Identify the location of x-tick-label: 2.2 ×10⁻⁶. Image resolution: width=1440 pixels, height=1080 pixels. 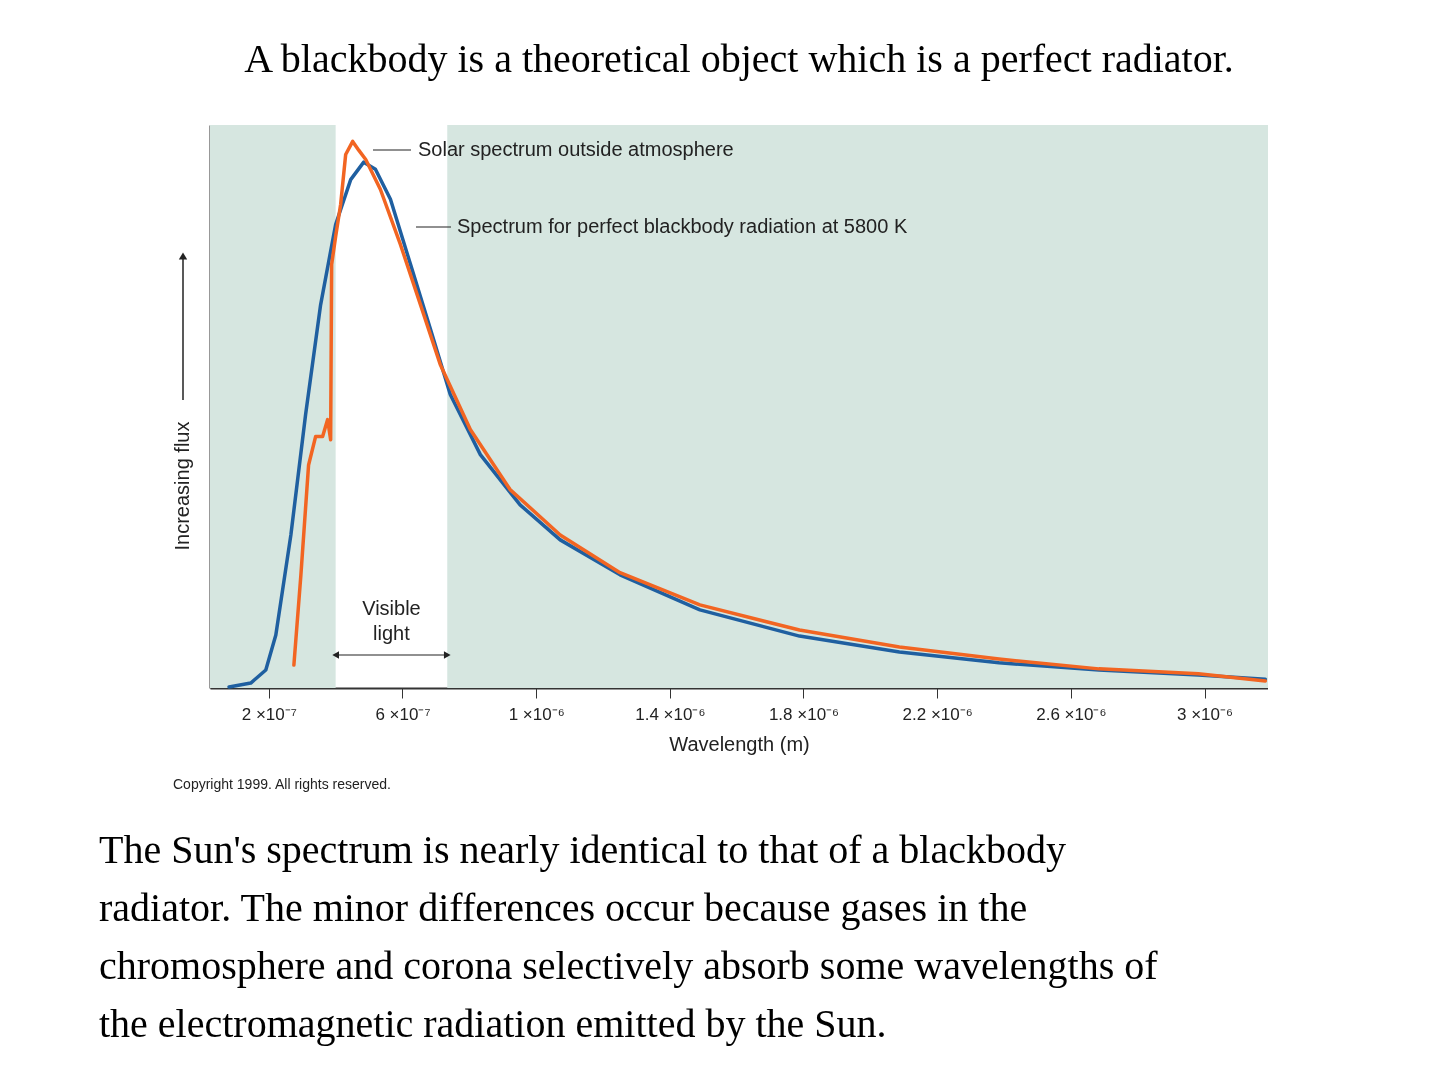
(937, 714).